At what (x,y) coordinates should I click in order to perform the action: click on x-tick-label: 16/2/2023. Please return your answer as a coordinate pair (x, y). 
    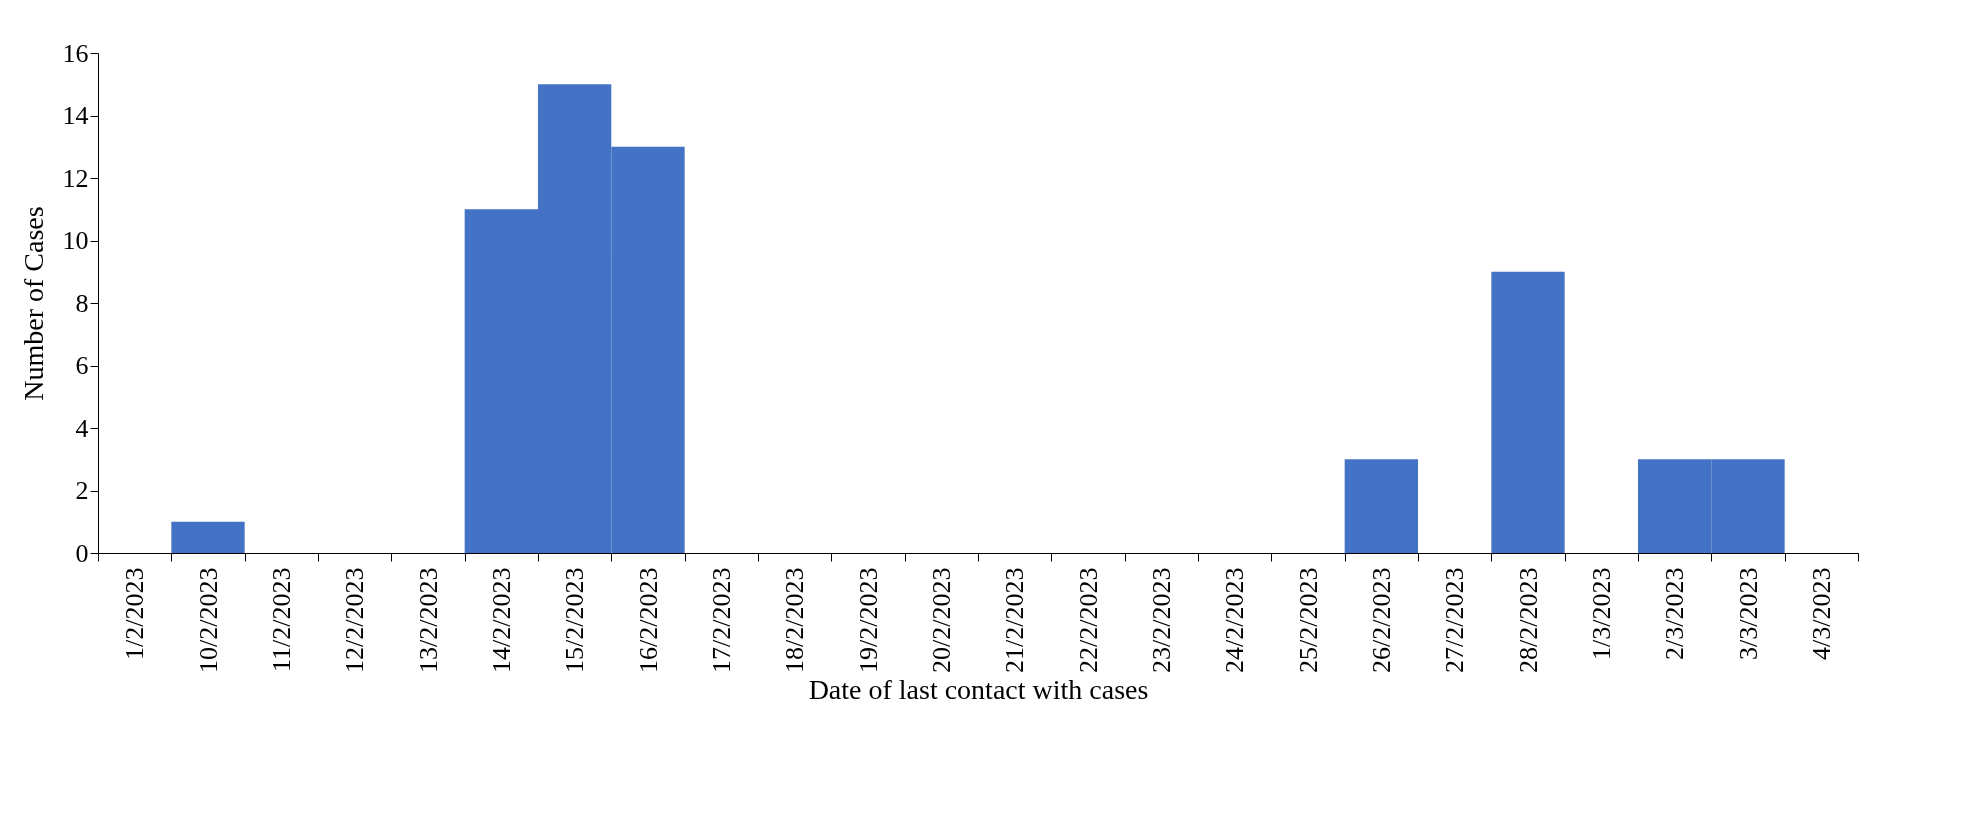
    Looking at the image, I should click on (648, 620).